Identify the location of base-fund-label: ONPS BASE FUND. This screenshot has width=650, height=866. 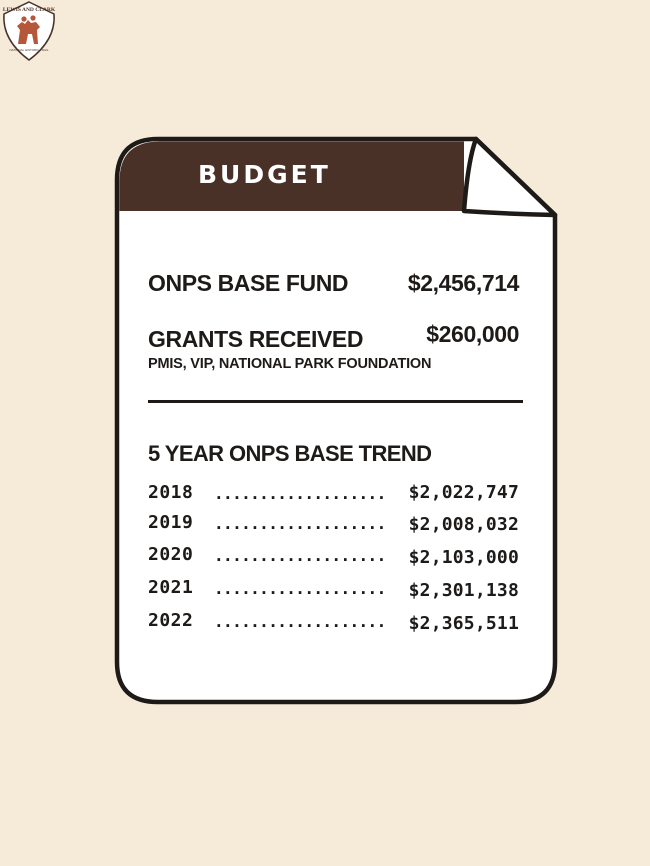
(248, 283).